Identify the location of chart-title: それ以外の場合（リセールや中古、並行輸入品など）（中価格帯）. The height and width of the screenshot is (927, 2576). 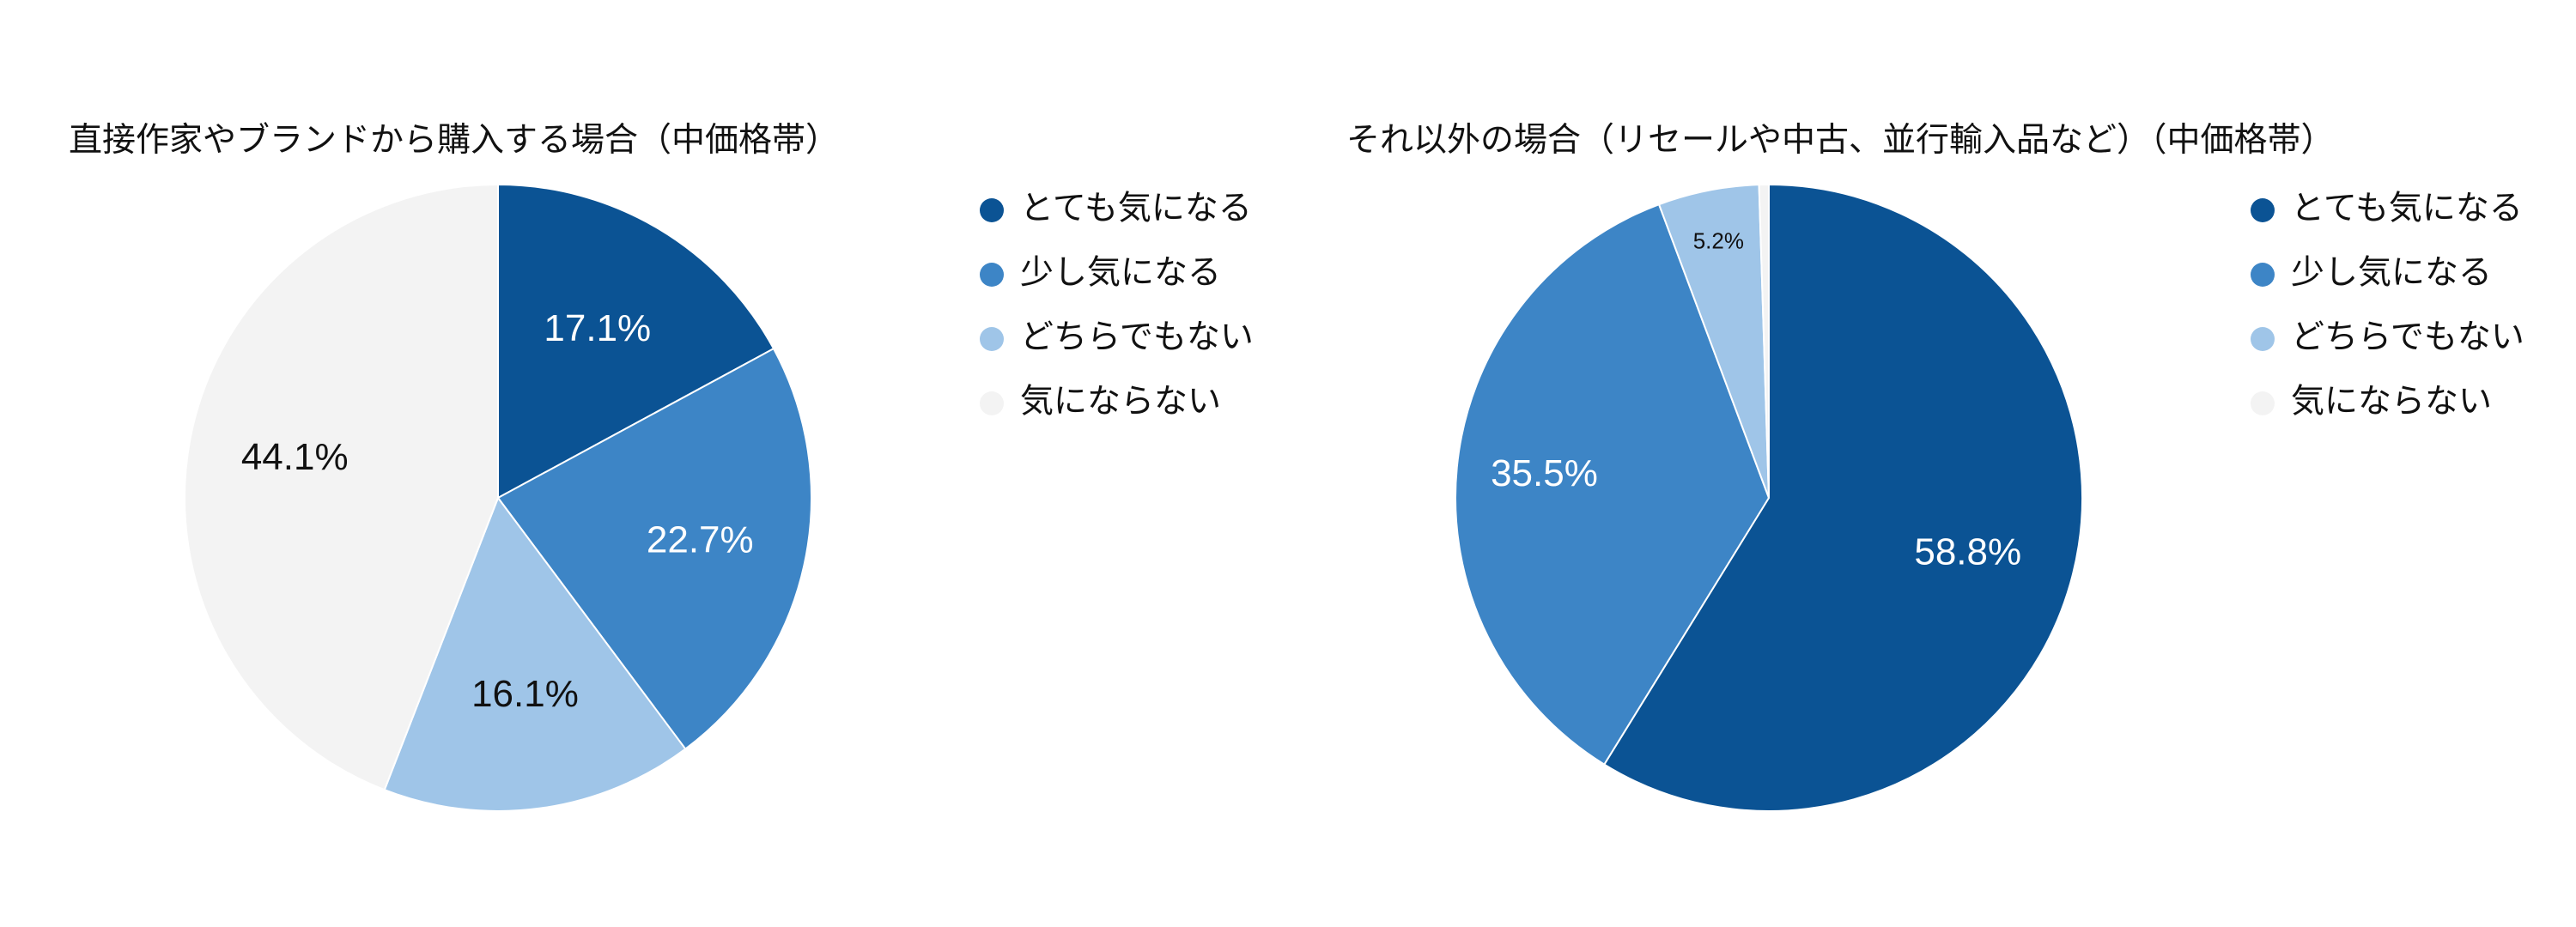
(1841, 140).